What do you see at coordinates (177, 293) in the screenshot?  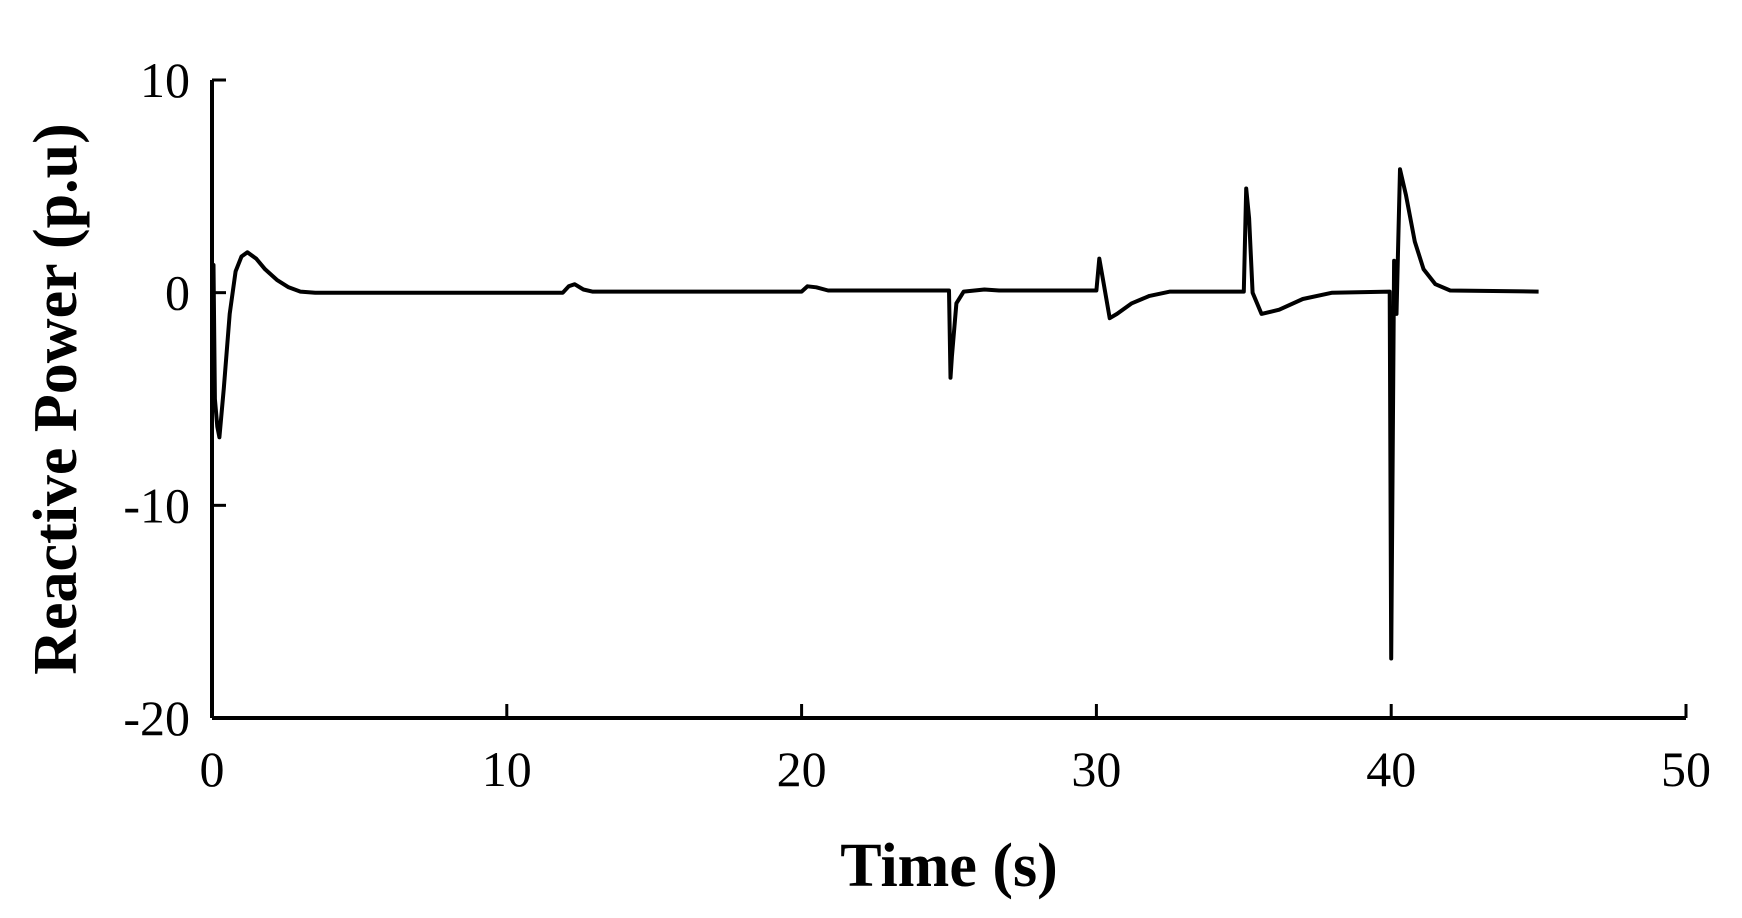 I see `y-tick-label: 0` at bounding box center [177, 293].